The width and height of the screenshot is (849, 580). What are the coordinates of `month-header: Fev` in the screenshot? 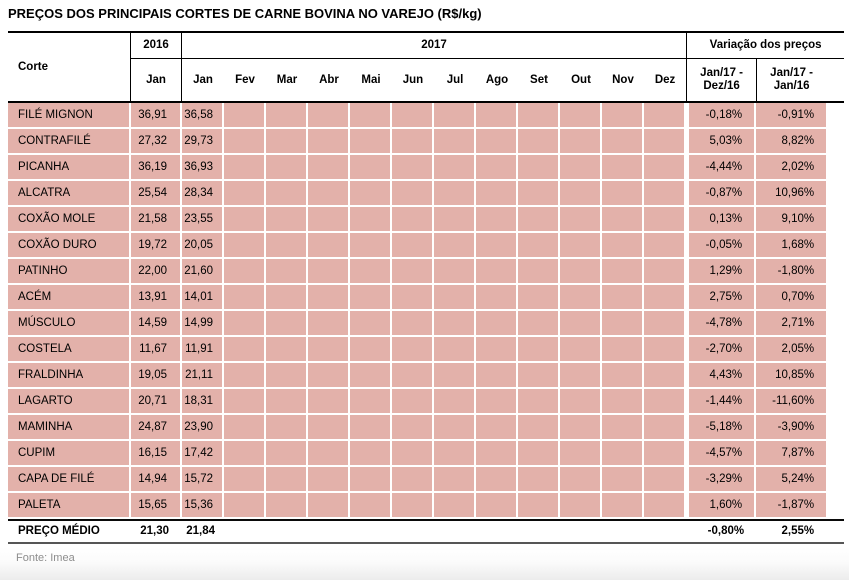 It's located at (245, 81).